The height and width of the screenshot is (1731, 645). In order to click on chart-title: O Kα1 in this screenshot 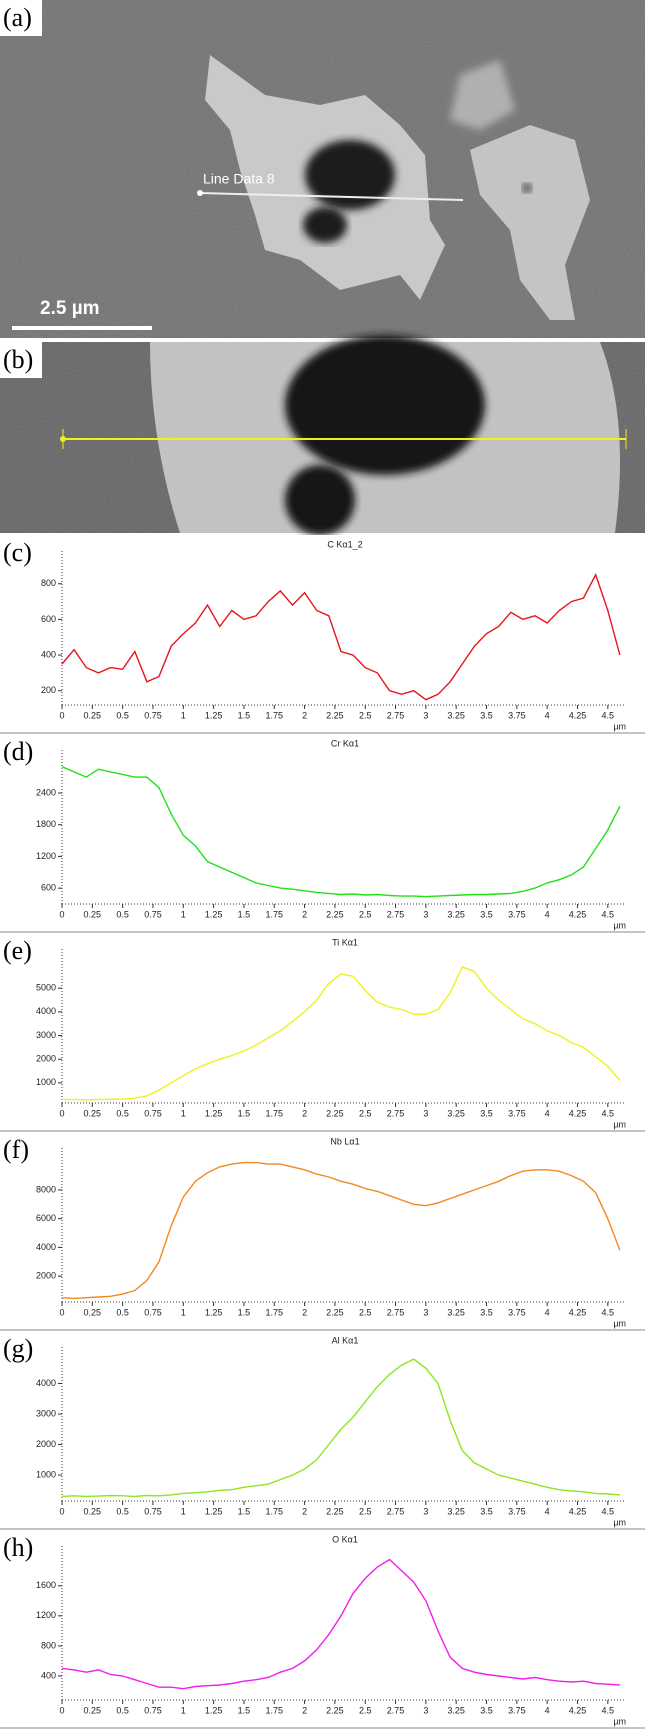, I will do `click(345, 1539)`.